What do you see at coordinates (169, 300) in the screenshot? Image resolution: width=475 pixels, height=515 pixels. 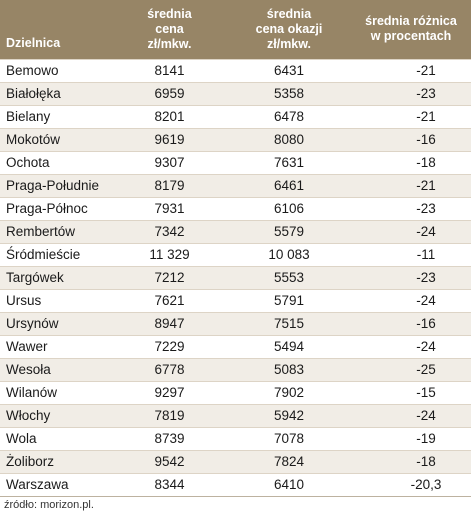 I see `avg-price-cell: 7621` at bounding box center [169, 300].